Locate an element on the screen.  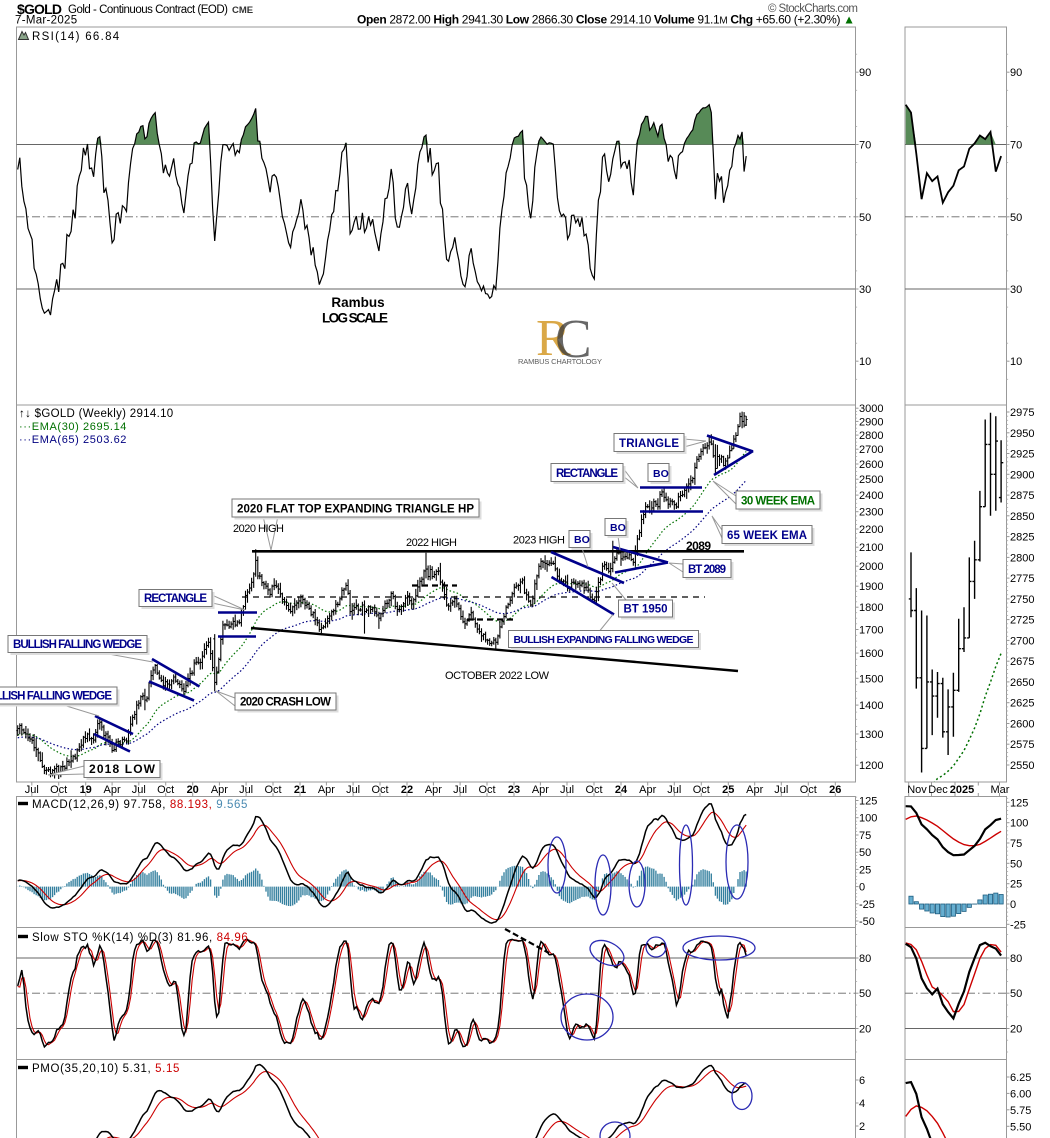
svg-text: 2850 is located at coordinates (1022, 517).